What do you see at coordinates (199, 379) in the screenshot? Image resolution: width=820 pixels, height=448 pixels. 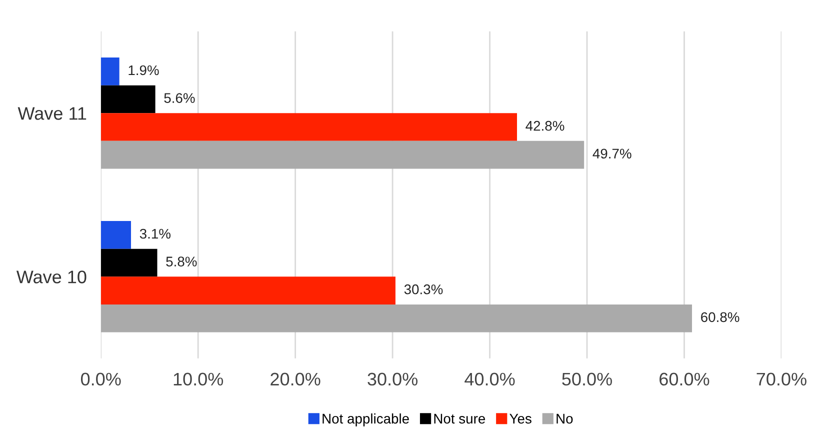 I see `x-tick-label: 10.0%` at bounding box center [199, 379].